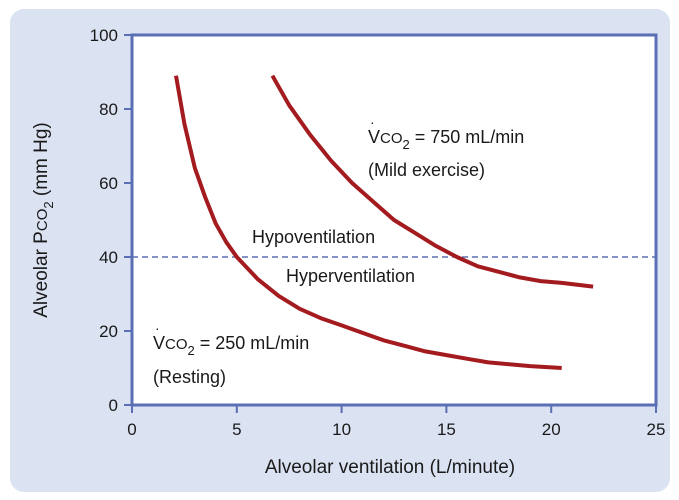 This screenshot has height=500, width=679. Describe the element at coordinates (113, 405) in the screenshot. I see `y-tick-label: 0` at that location.